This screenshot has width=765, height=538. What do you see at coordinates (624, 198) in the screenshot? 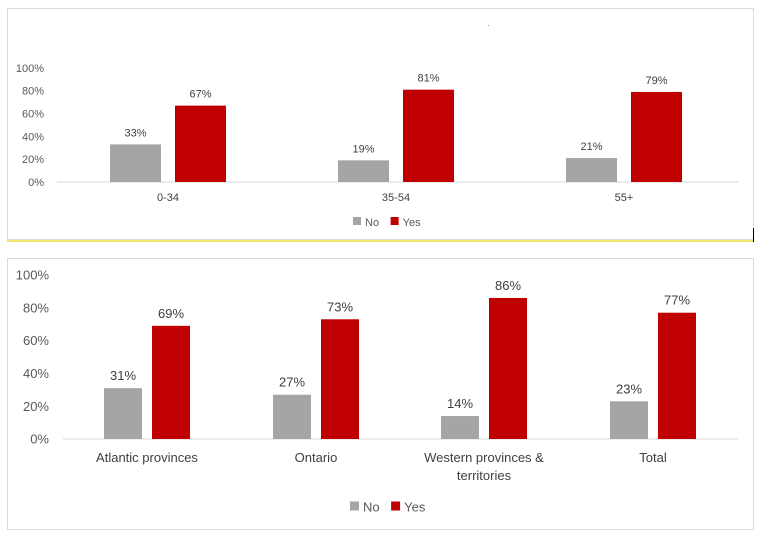
I see `x-tick-label: 55+` at bounding box center [624, 198].